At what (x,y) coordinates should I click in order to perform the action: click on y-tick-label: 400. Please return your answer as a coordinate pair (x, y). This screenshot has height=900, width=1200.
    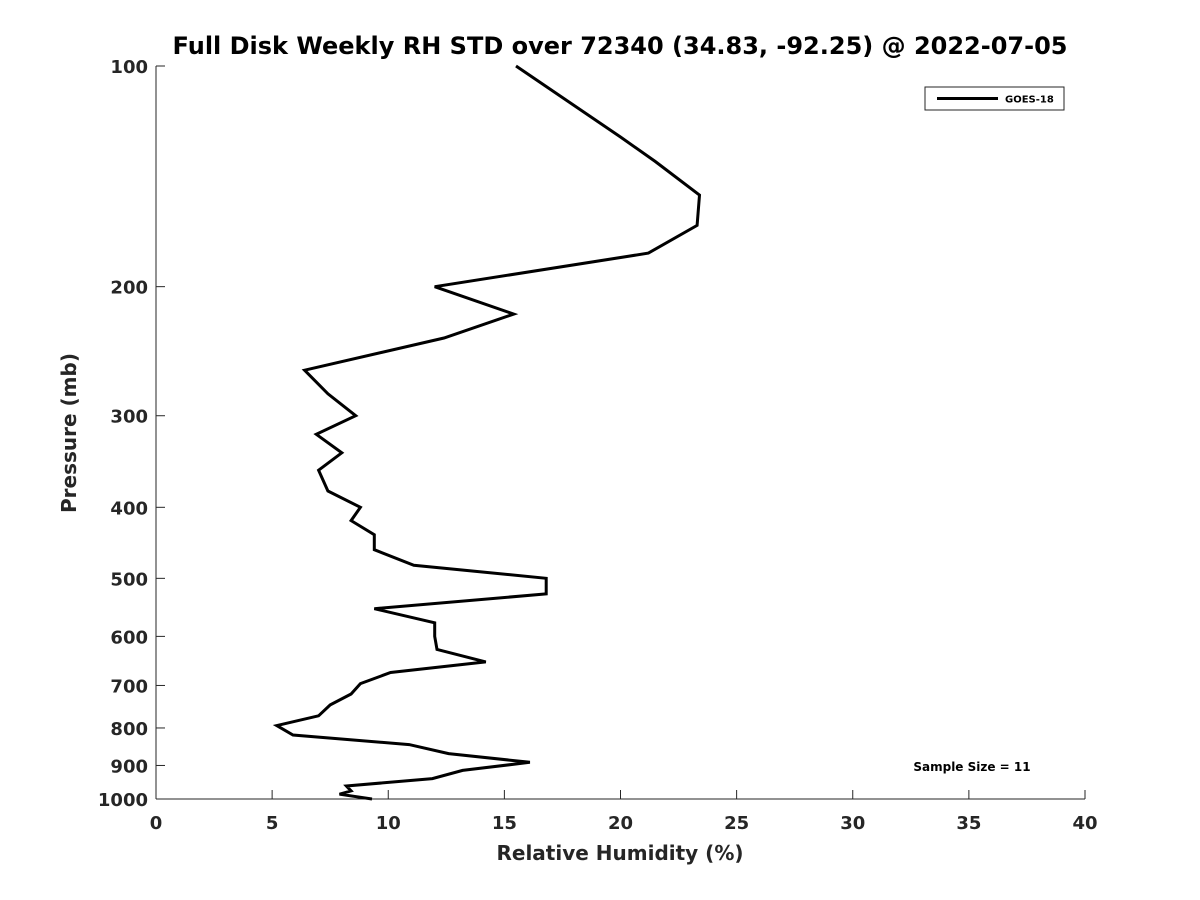
    Looking at the image, I should click on (129, 508).